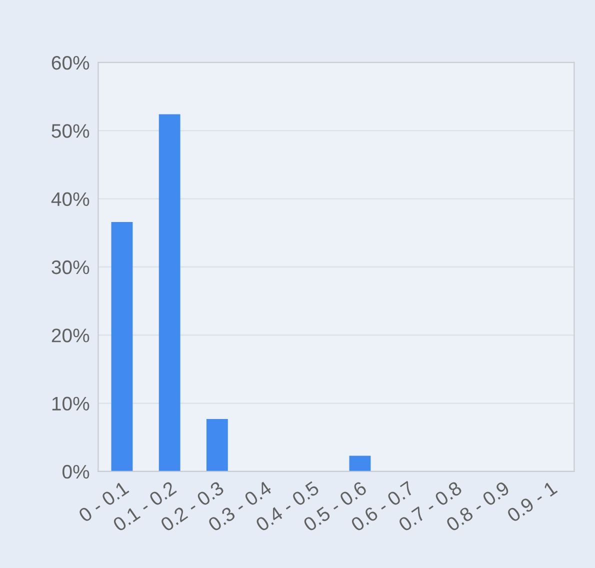 The image size is (595, 568). I want to click on y-tick-label: 0%, so click(76, 471).